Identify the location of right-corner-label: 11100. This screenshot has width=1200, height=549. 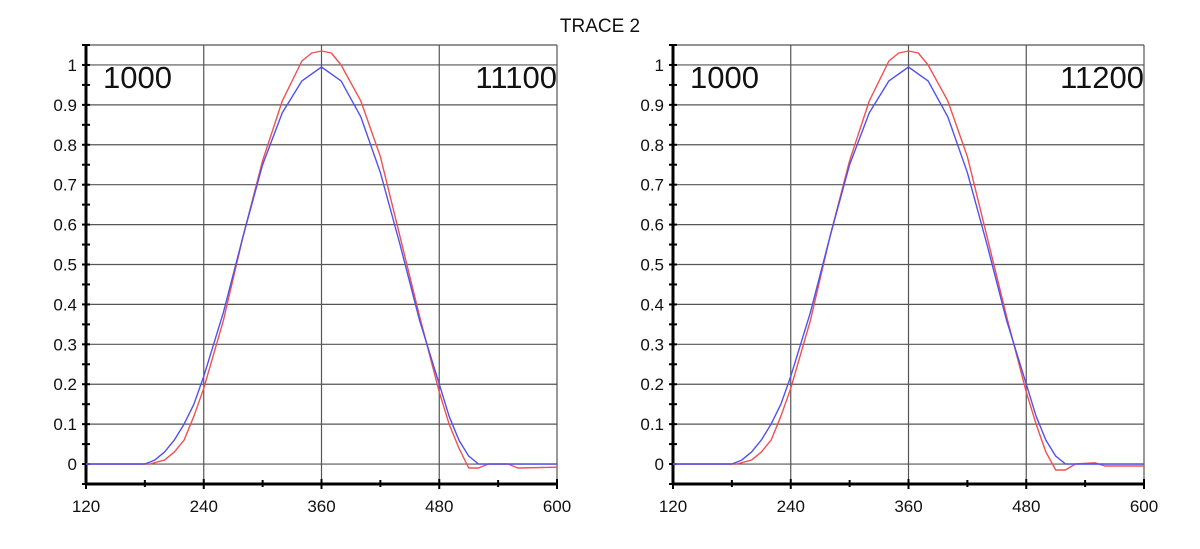
(516, 77).